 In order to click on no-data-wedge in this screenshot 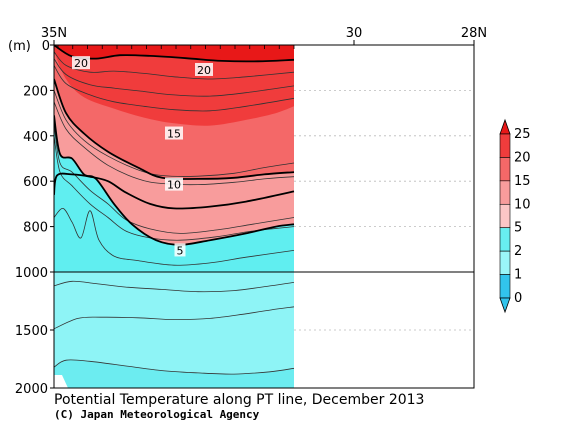, I will do `click(61, 381)`.